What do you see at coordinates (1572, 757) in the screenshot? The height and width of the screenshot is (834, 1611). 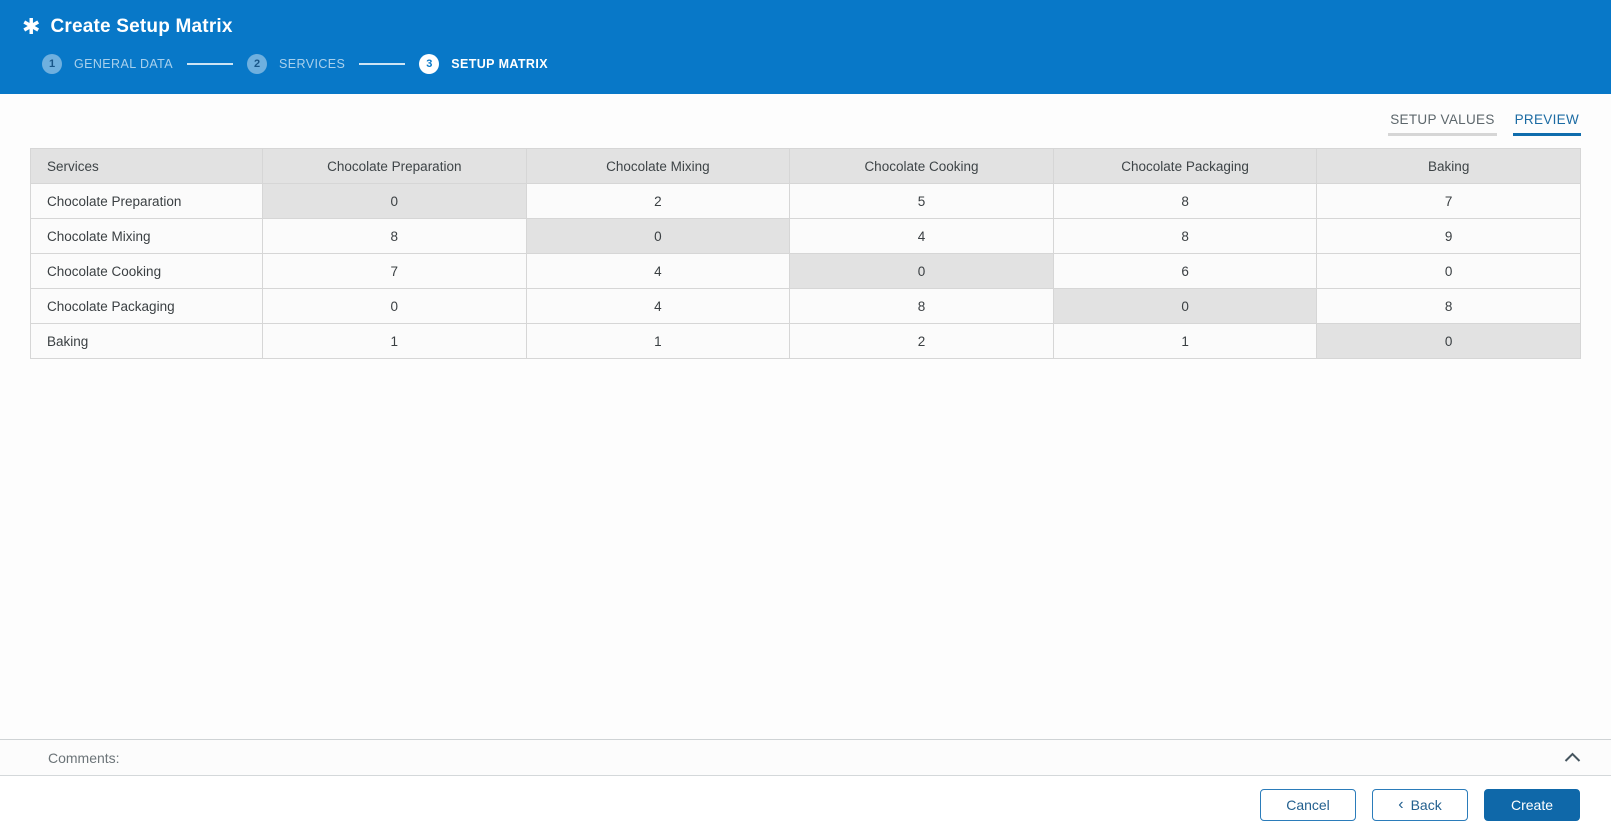 I see `collapse-comments-icon` at bounding box center [1572, 757].